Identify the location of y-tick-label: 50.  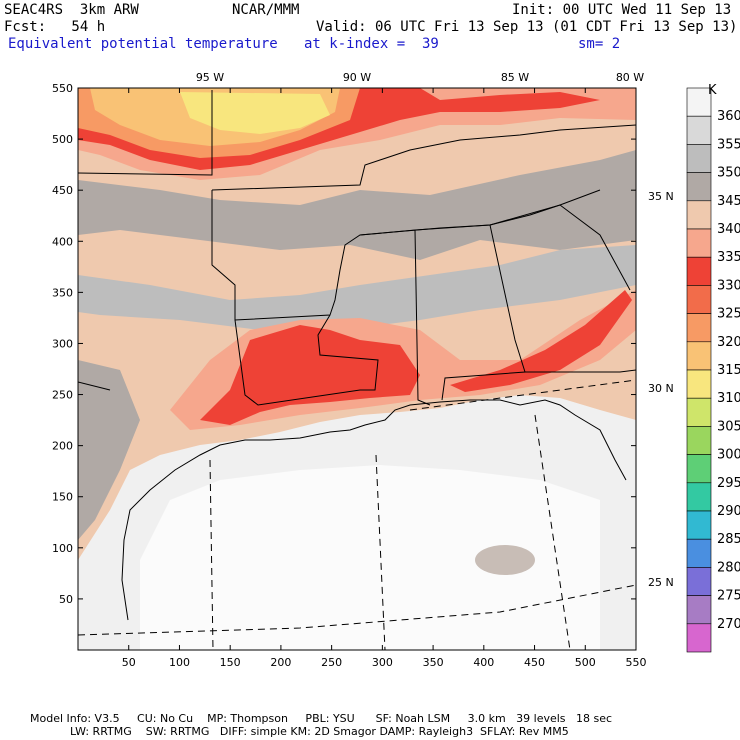
(66, 599).